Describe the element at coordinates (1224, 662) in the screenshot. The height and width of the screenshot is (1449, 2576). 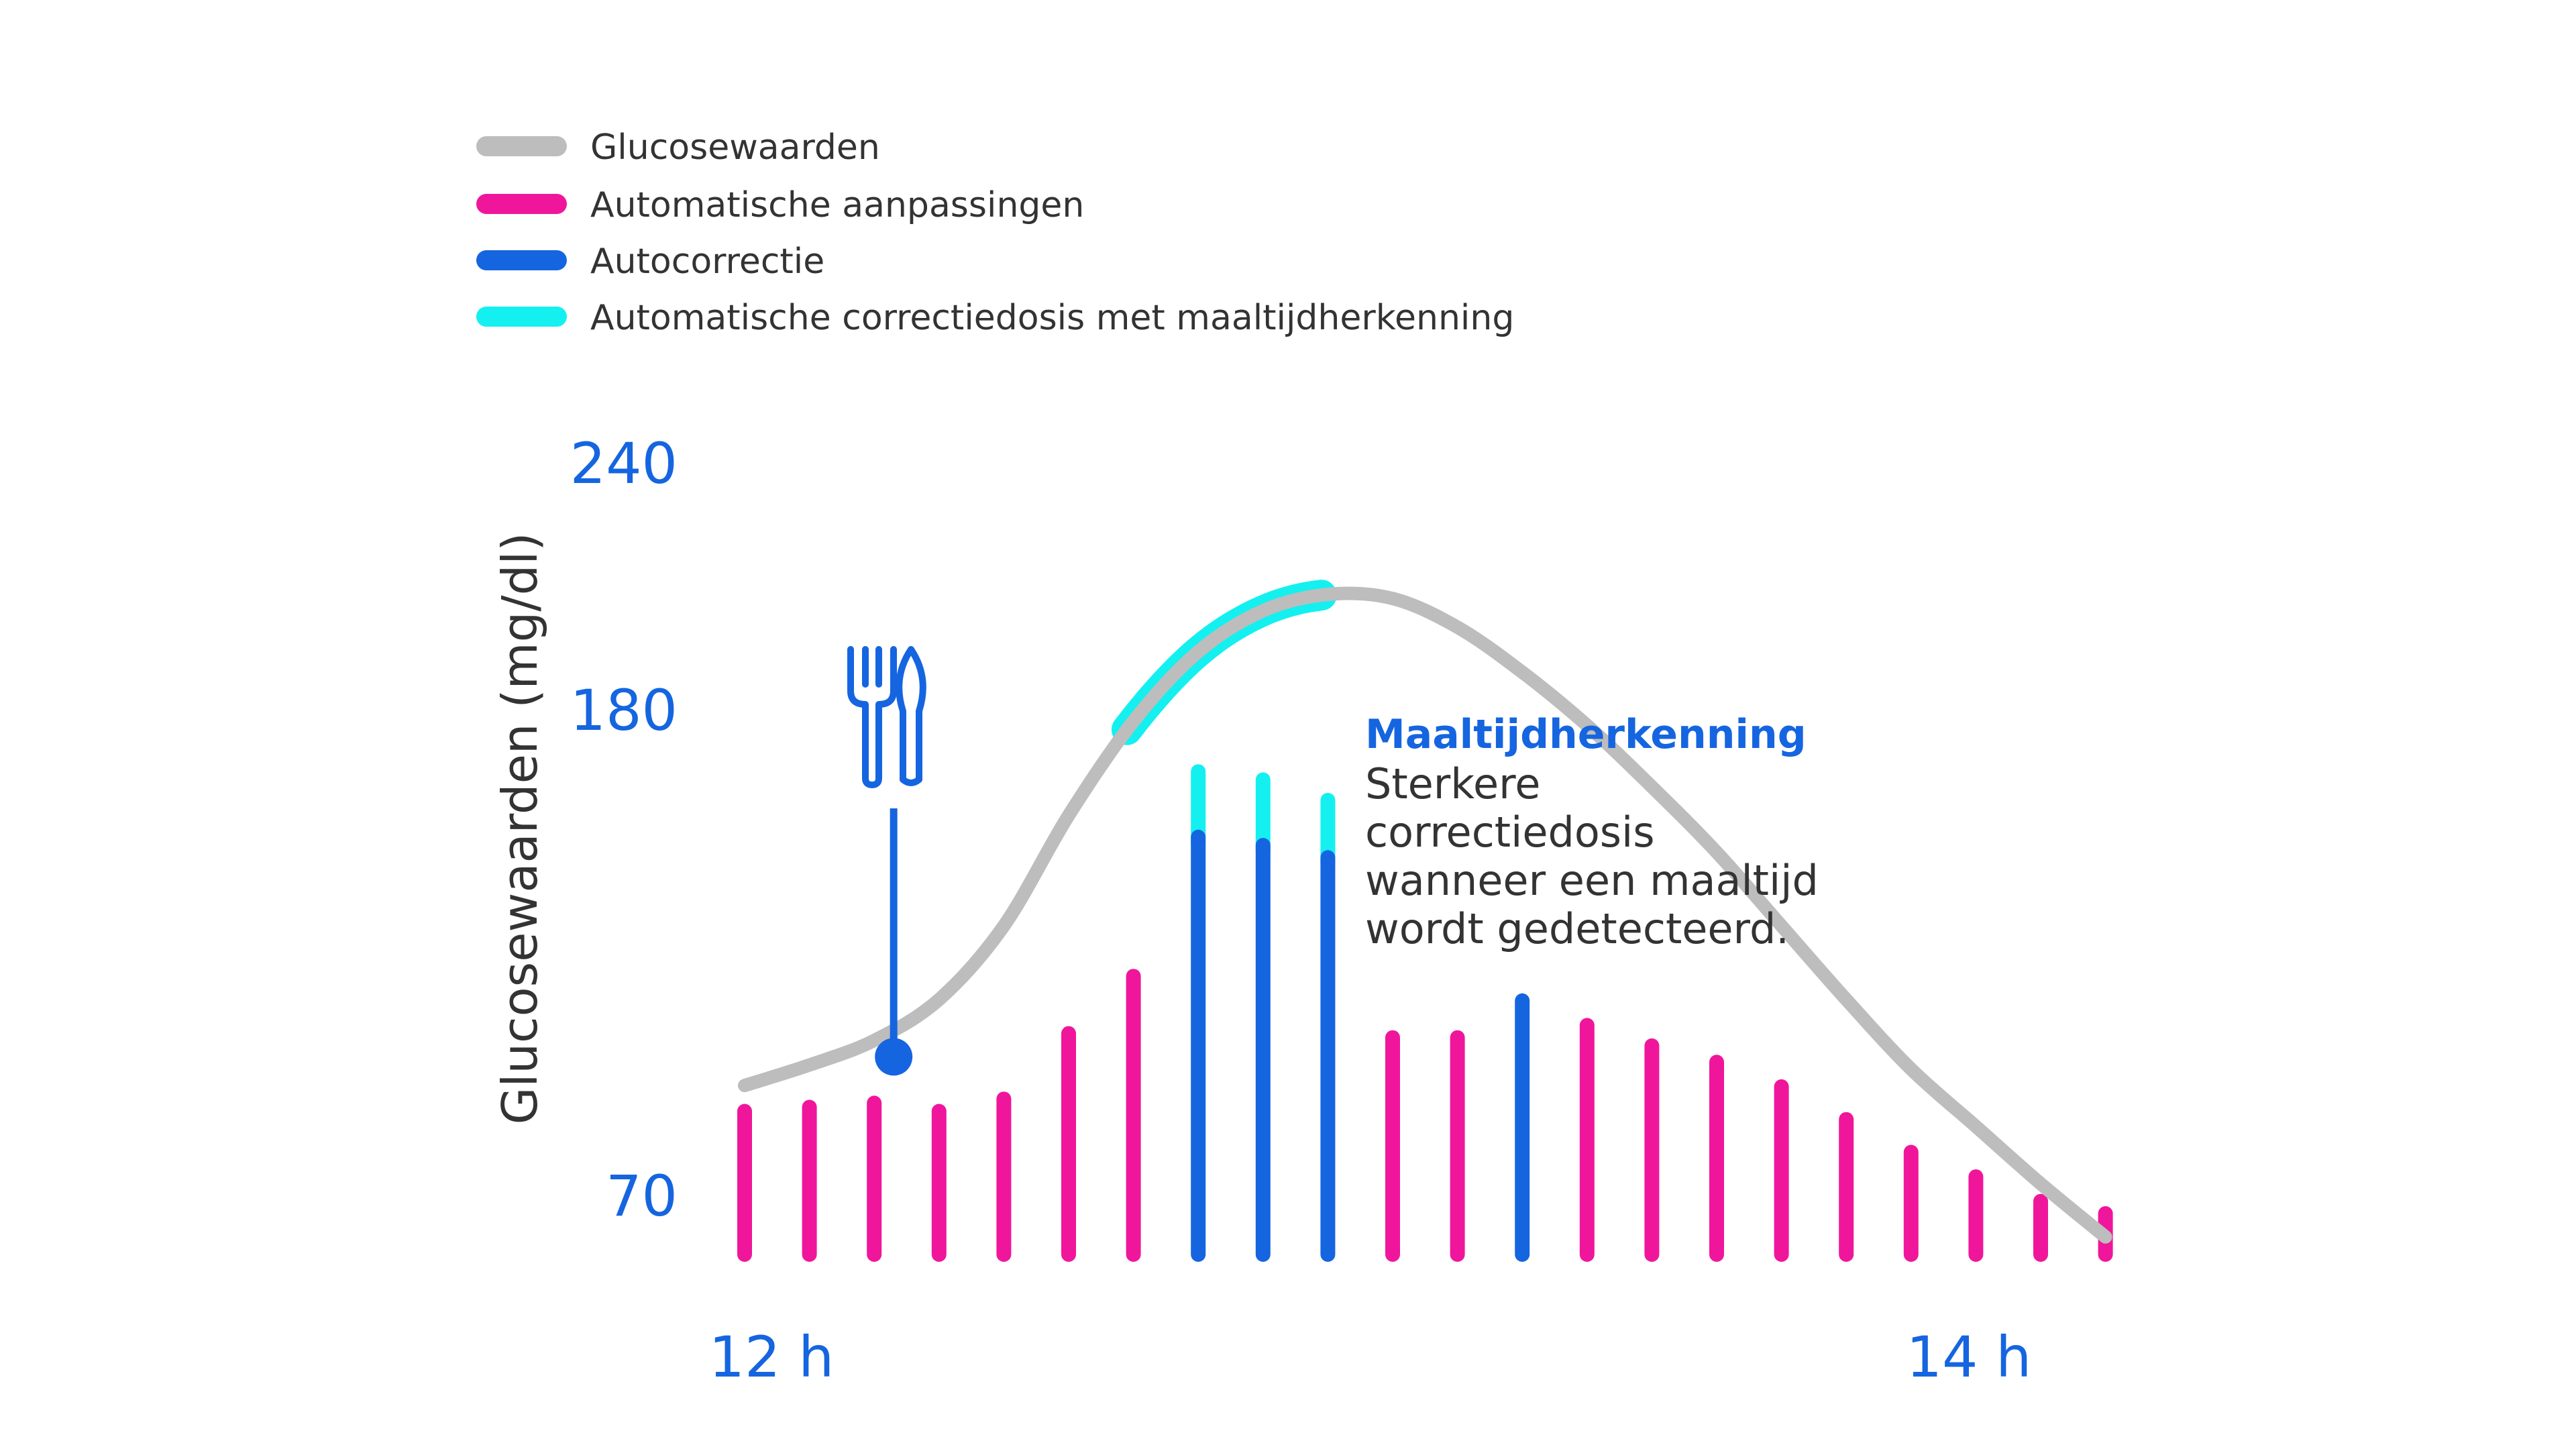
I see `meal-detection-highlight` at that location.